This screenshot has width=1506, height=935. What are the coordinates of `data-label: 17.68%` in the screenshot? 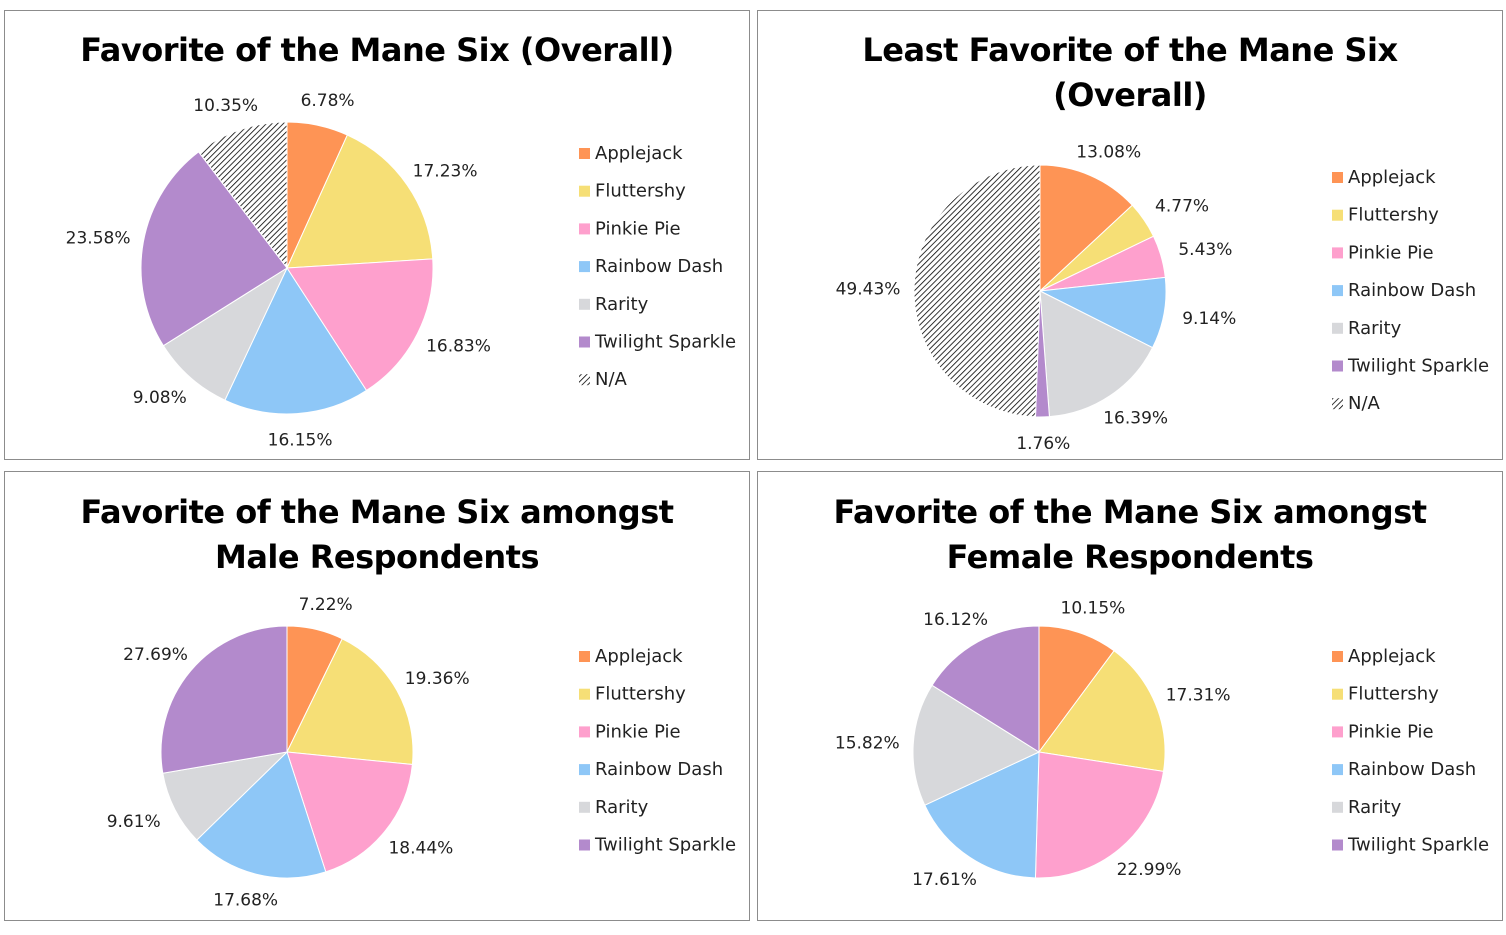 It's located at (245, 901).